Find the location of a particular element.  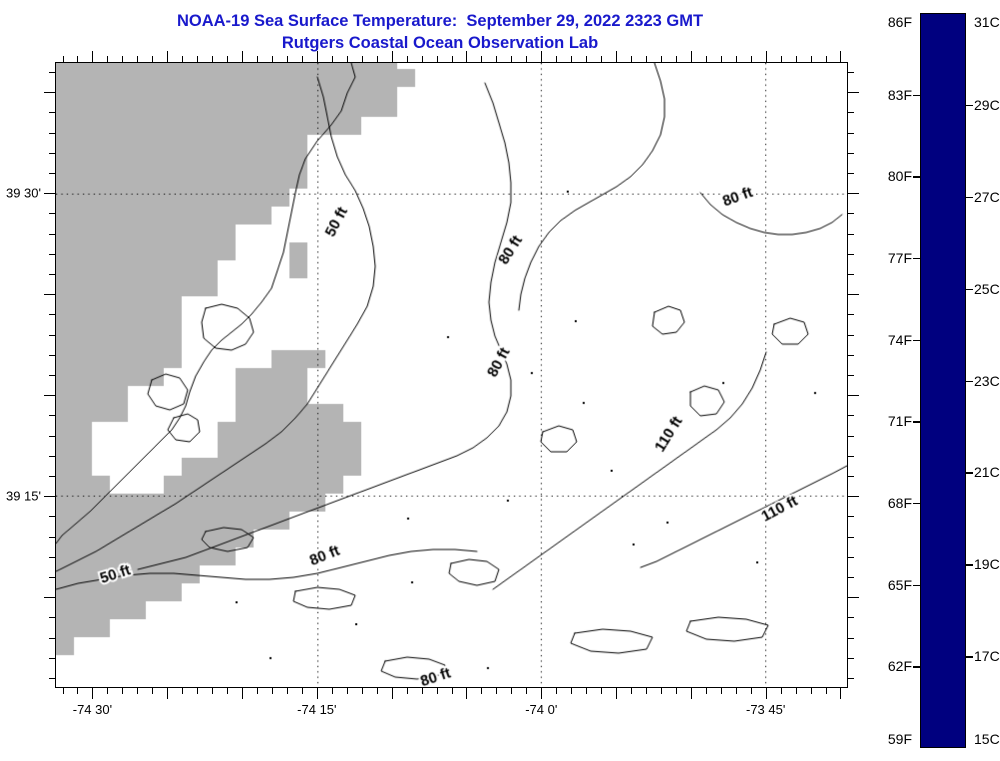

title-line-secondary: Rutgers Coastal Ocean Observation Lab is located at coordinates (440, 43).